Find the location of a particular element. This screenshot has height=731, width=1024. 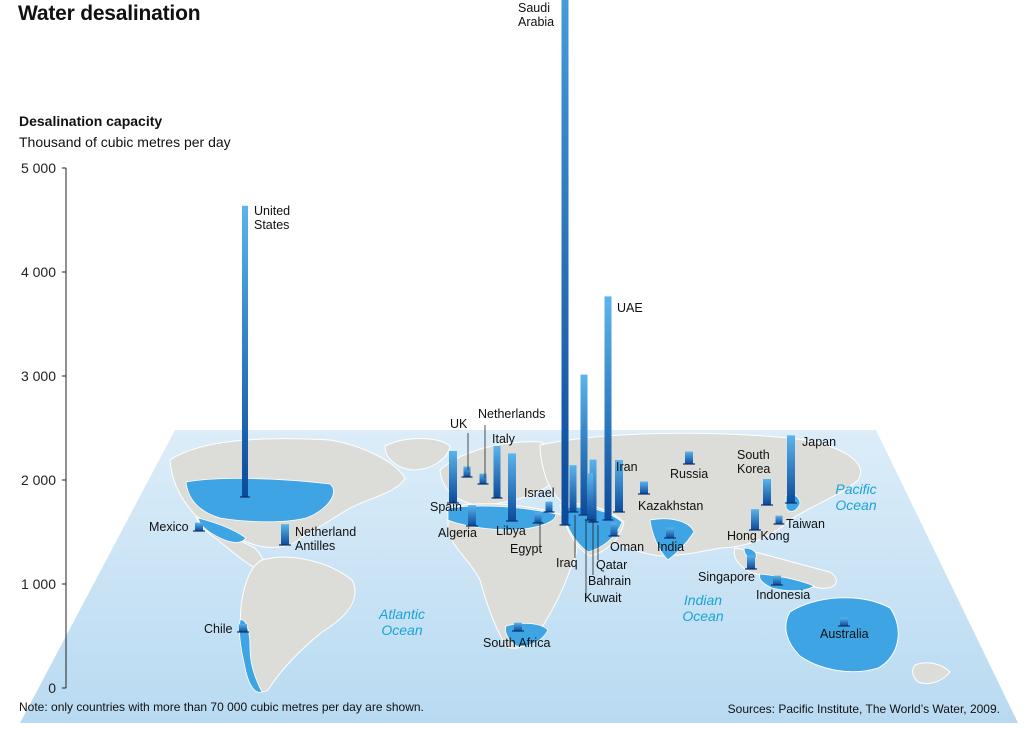

label-netherlands: Netherlands is located at coordinates (511, 414).